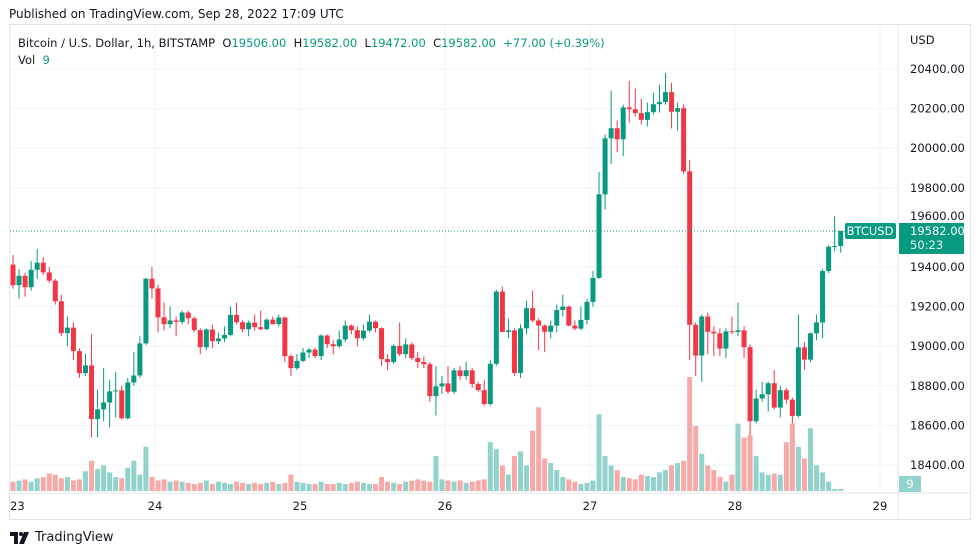 The height and width of the screenshot is (555, 979). Describe the element at coordinates (117, 43) in the screenshot. I see `symbol-description: Bitcoin / U.S. Dollar, 1h, BITSTAMP` at that location.